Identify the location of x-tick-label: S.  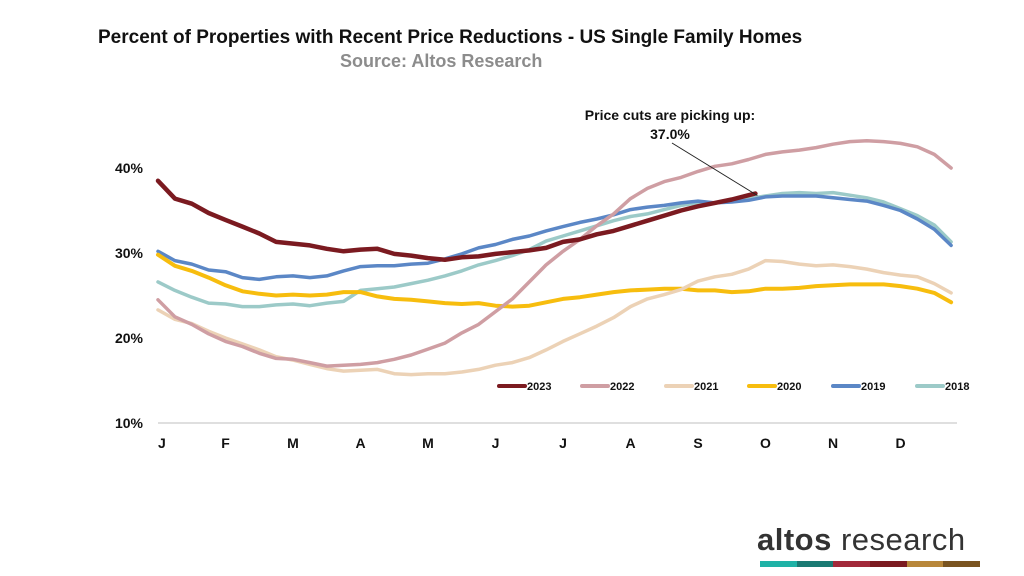
(697, 443).